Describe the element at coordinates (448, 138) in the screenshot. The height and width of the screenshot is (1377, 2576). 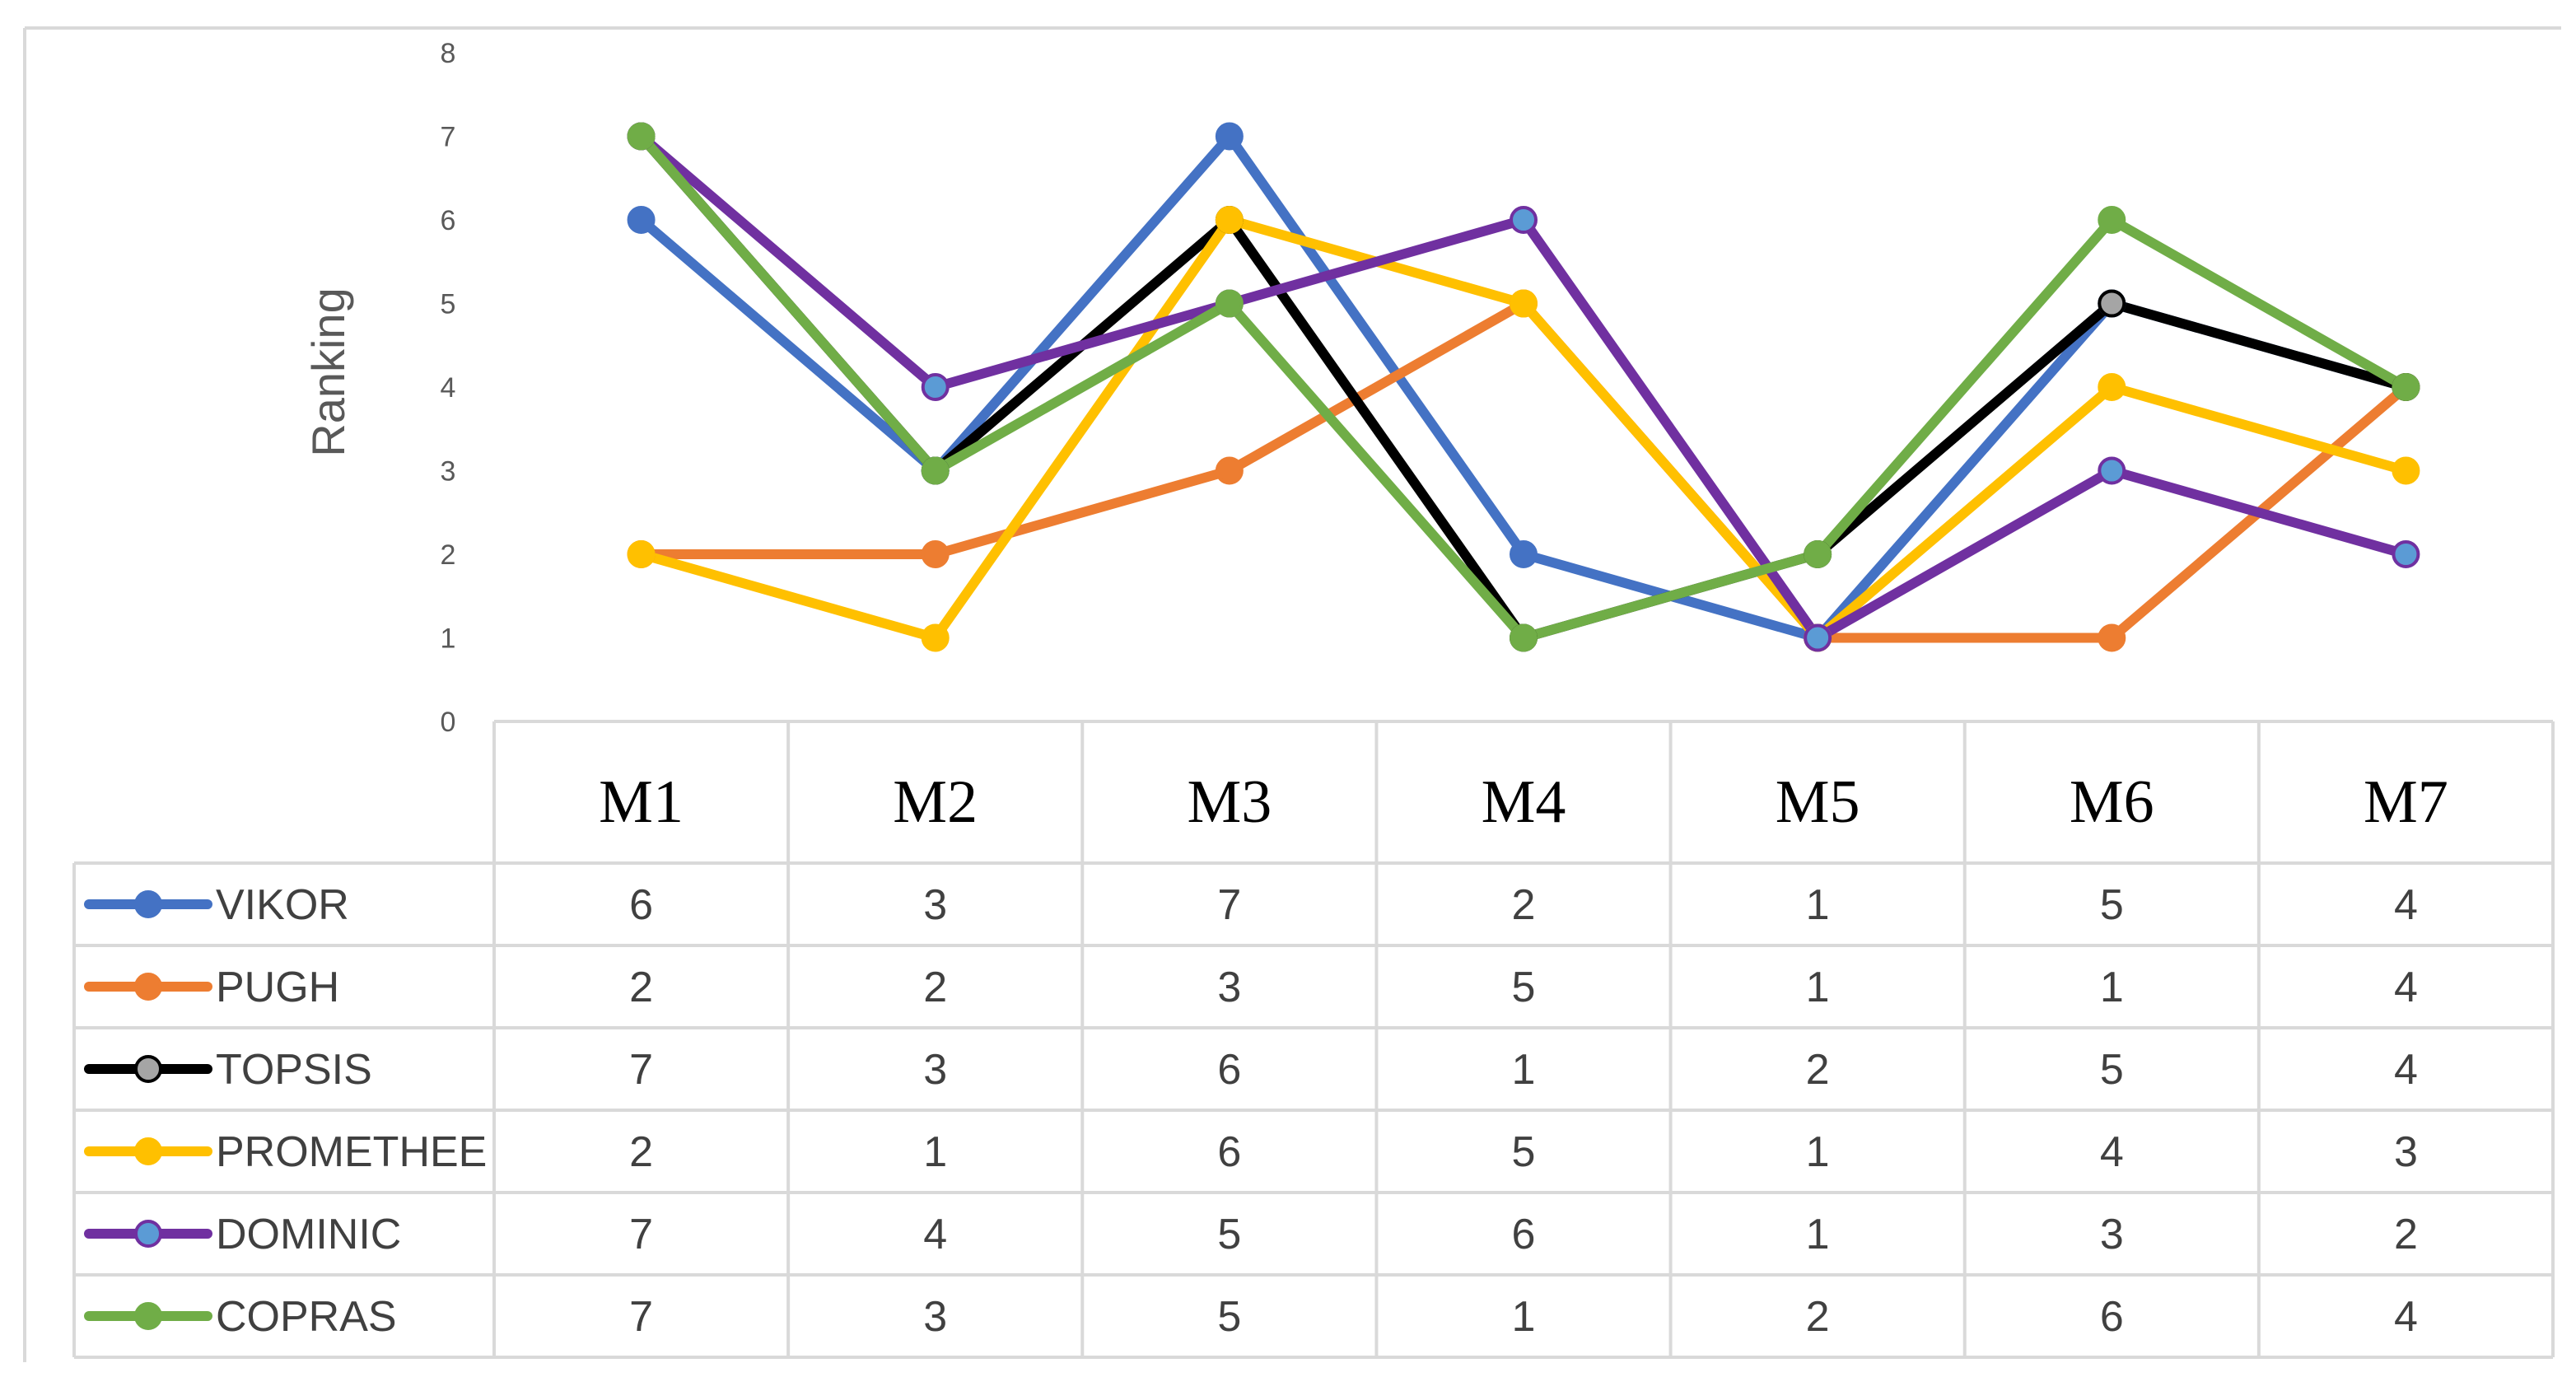
I see `y-tick-label: 7` at that location.